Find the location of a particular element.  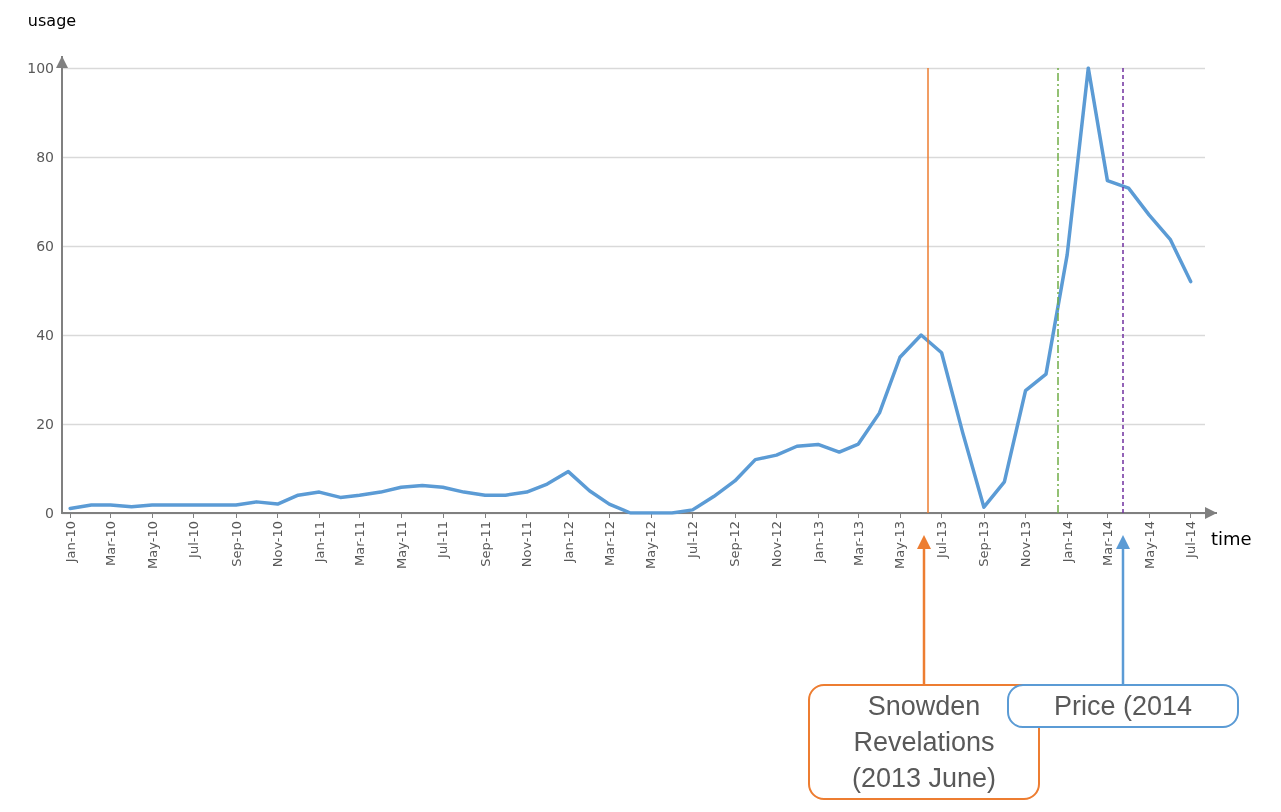

x-tick-label: May-13 is located at coordinates (900, 545).